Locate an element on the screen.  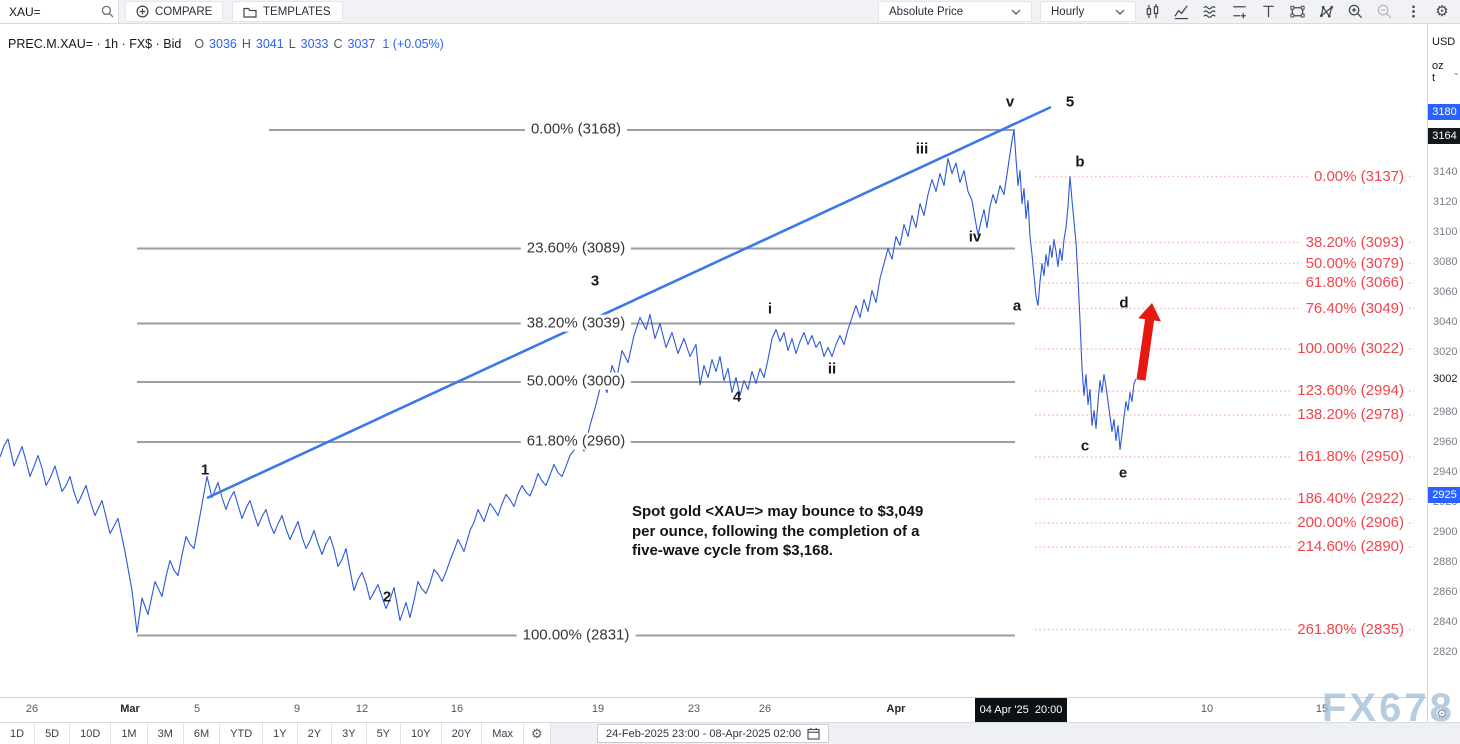
time-tick-5: 5 is located at coordinates (197, 709).